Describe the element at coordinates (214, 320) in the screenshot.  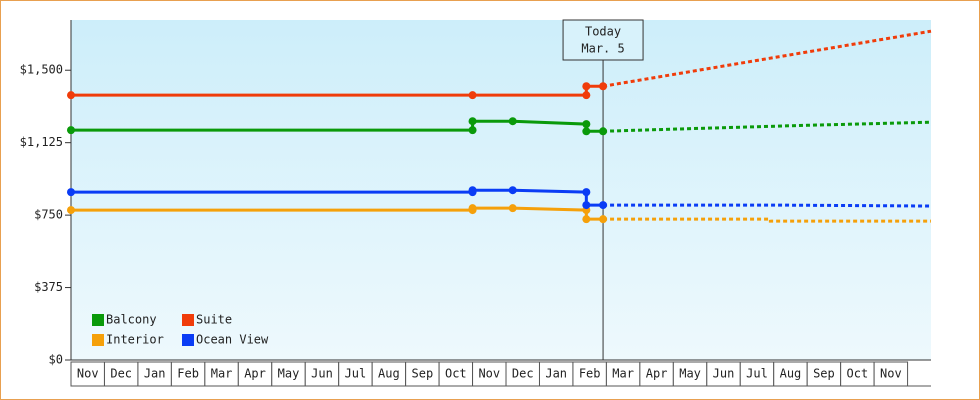
I see `legend-label: Suite` at that location.